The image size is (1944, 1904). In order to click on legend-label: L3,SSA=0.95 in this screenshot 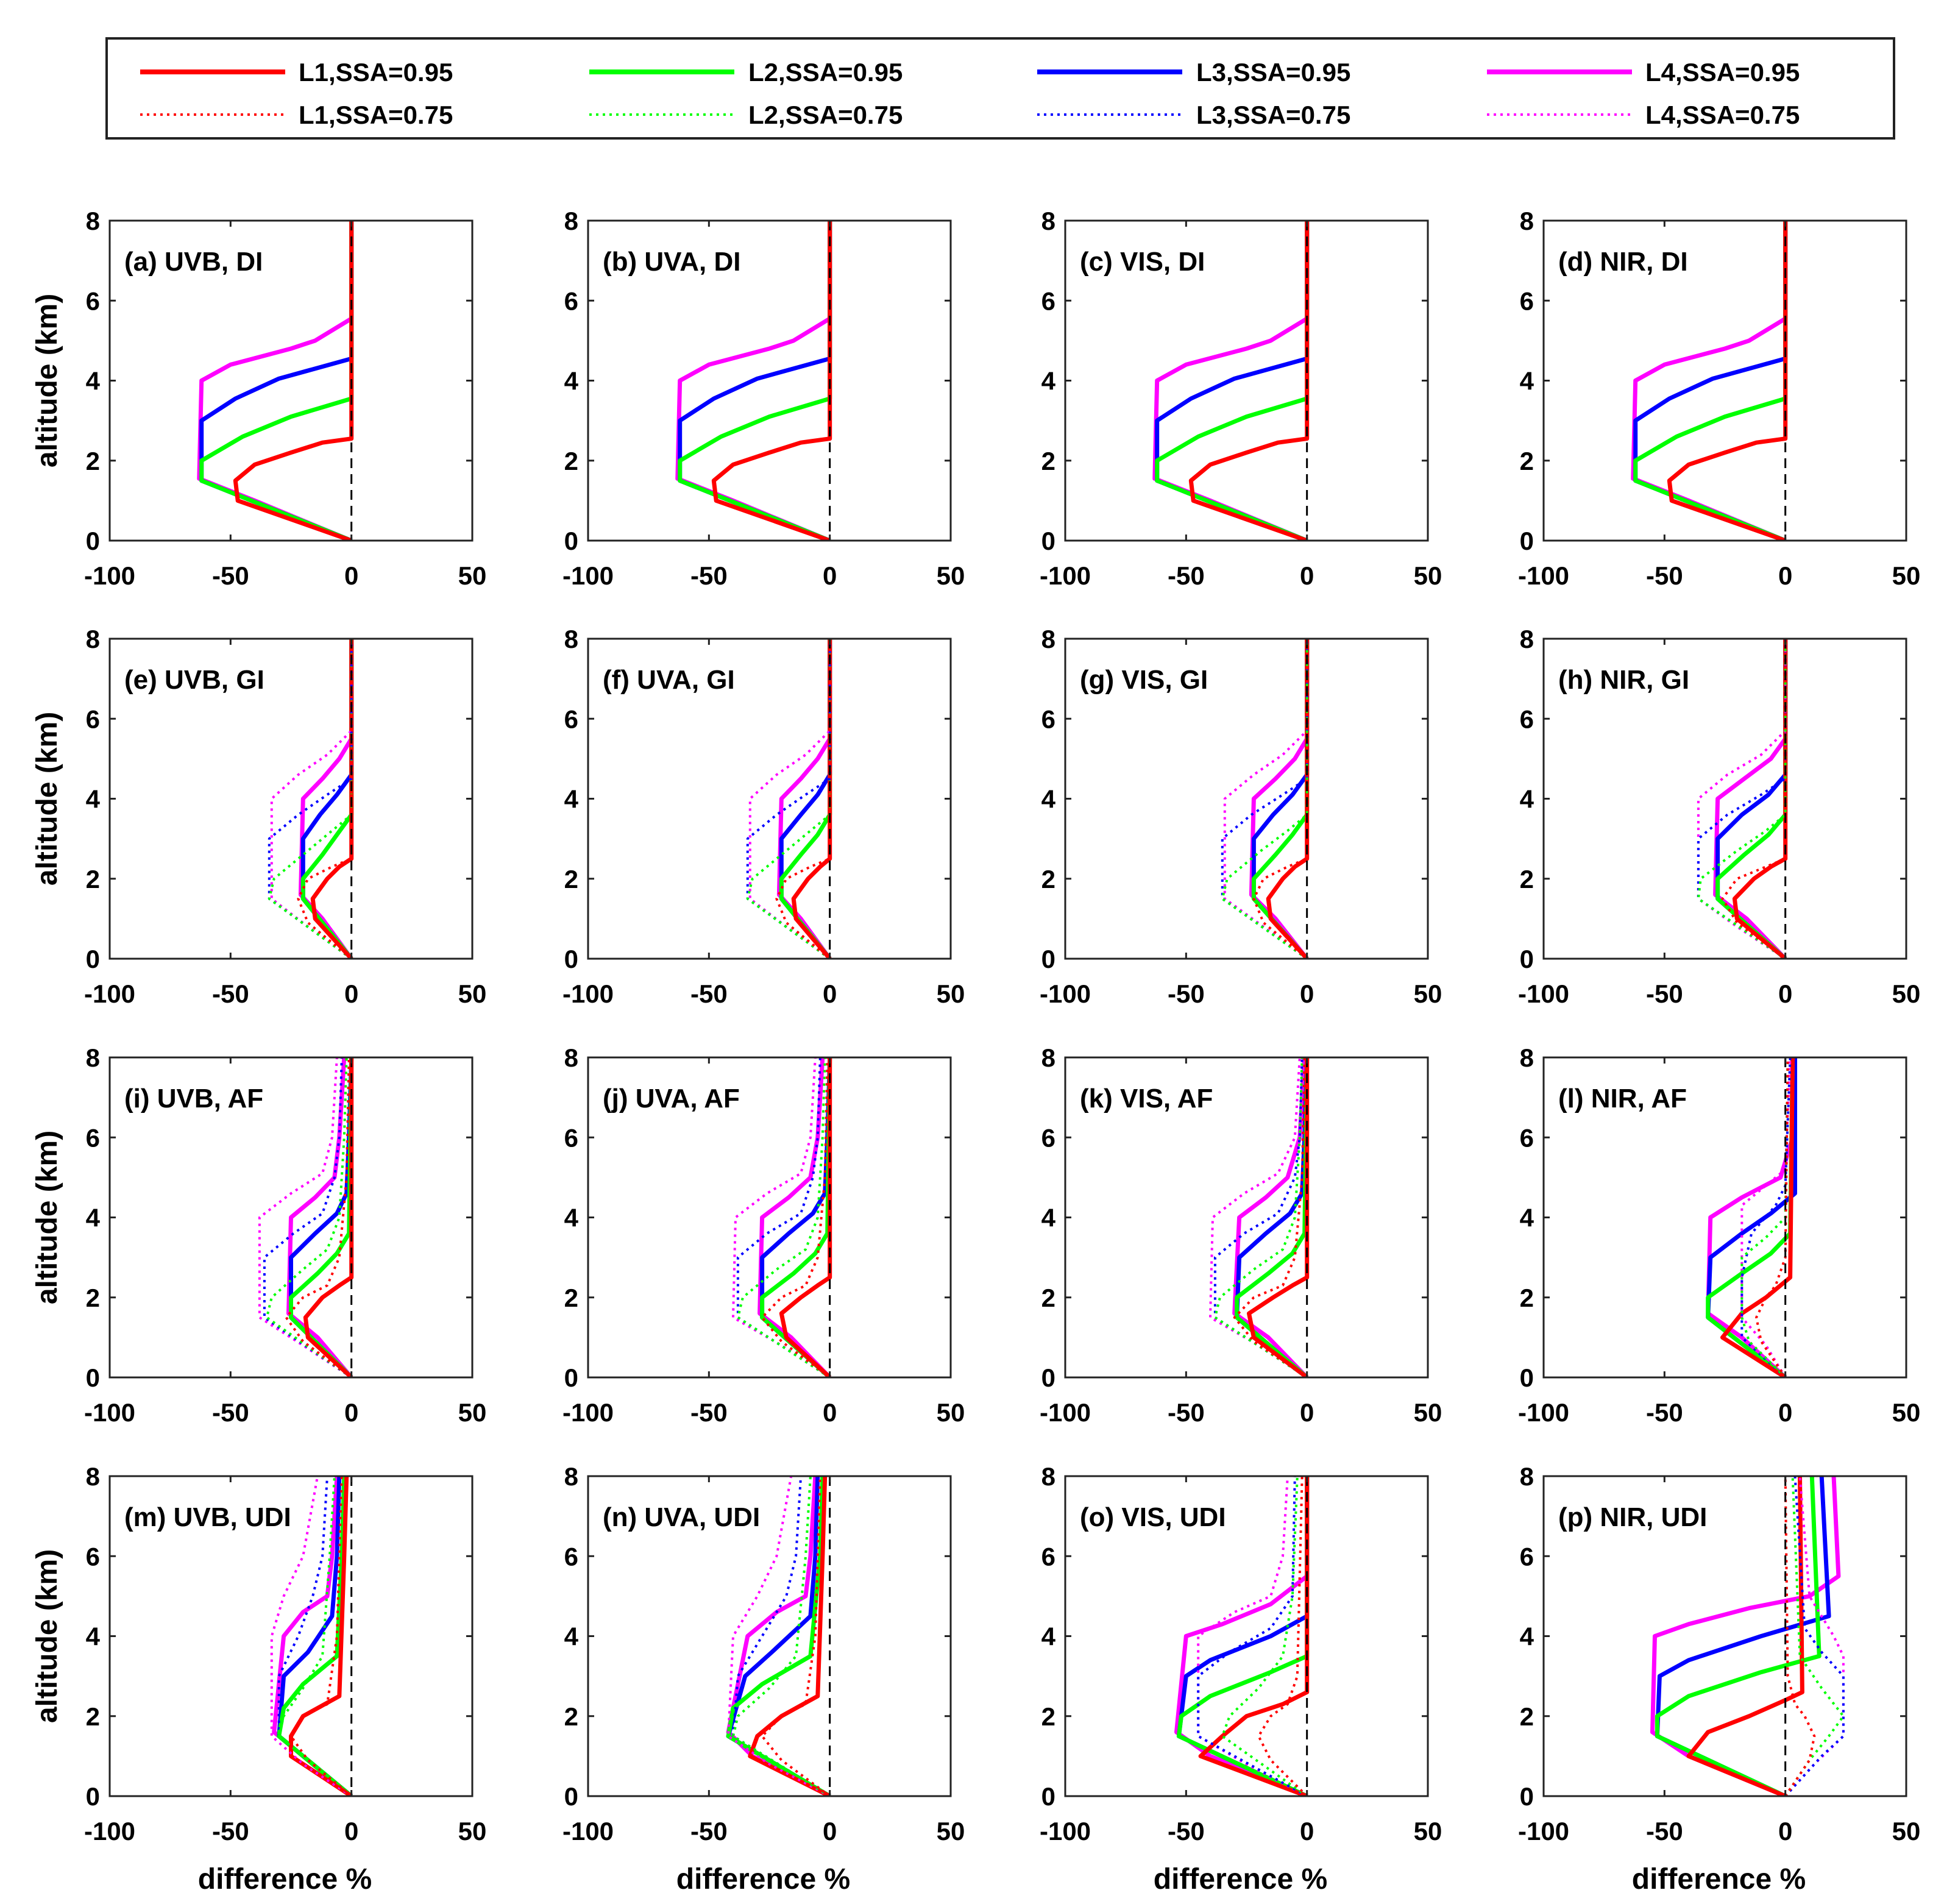, I will do `click(1273, 72)`.